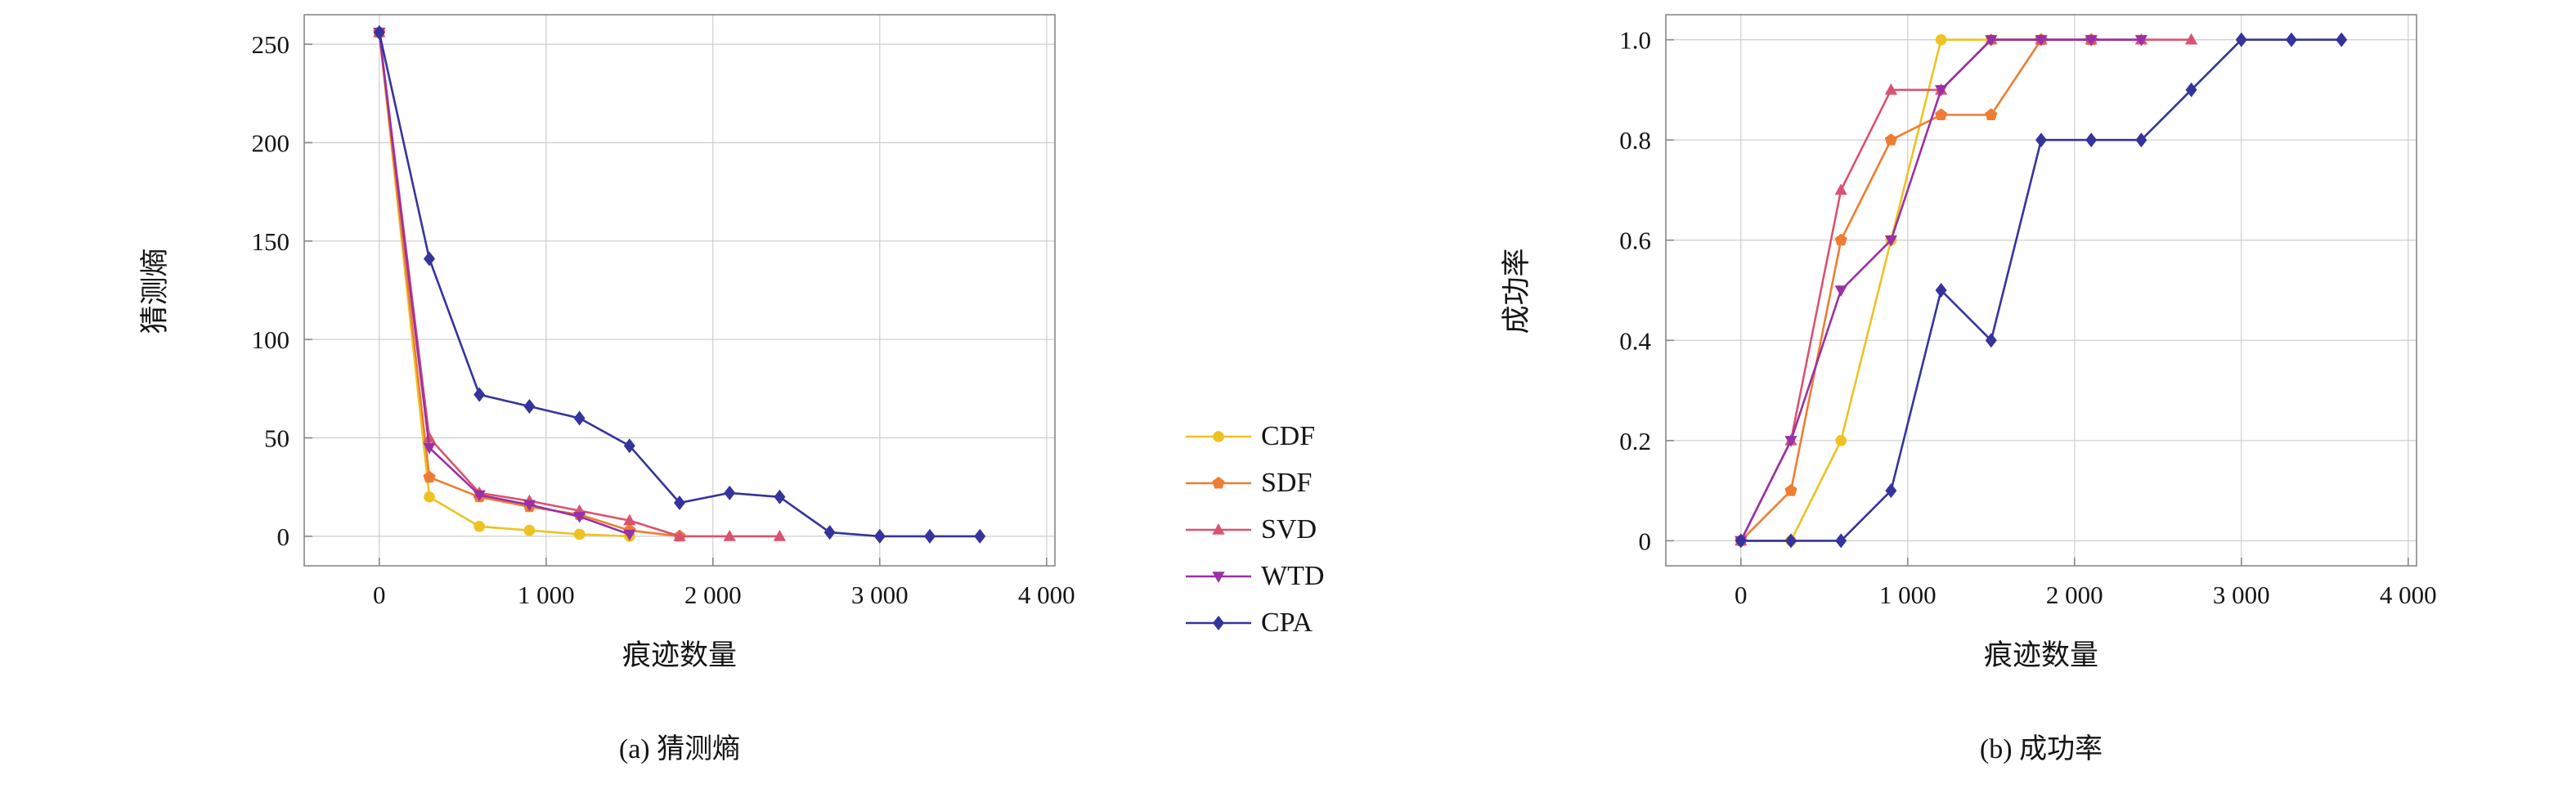  Describe the element at coordinates (271, 339) in the screenshot. I see `y-tick-label: 100` at that location.